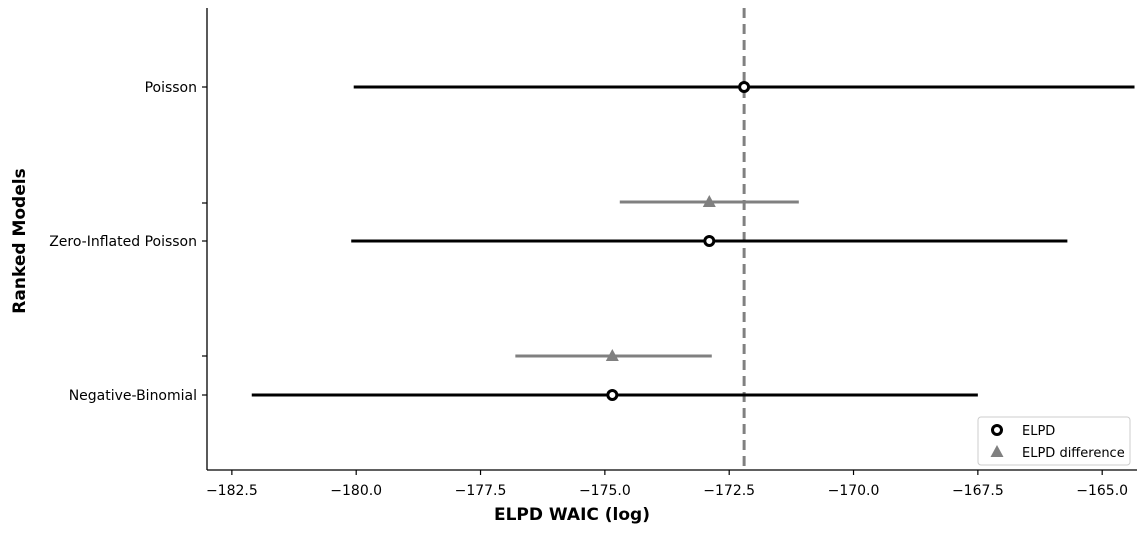  What do you see at coordinates (133, 396) in the screenshot?
I see `y-tick-label: Negative-Binomial` at bounding box center [133, 396].